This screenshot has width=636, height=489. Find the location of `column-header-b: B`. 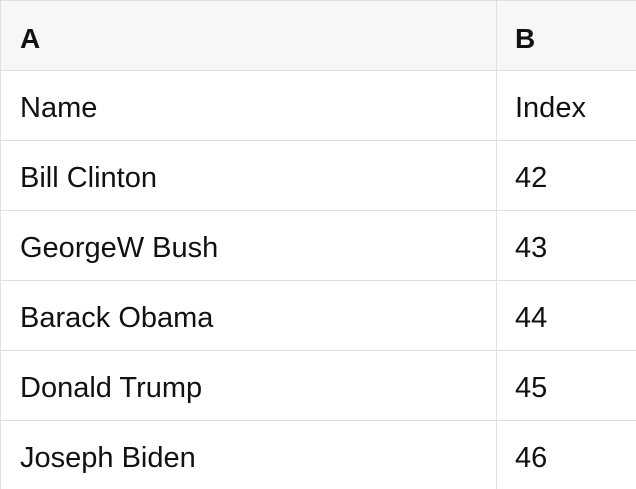

column-header-b: B is located at coordinates (525, 38).